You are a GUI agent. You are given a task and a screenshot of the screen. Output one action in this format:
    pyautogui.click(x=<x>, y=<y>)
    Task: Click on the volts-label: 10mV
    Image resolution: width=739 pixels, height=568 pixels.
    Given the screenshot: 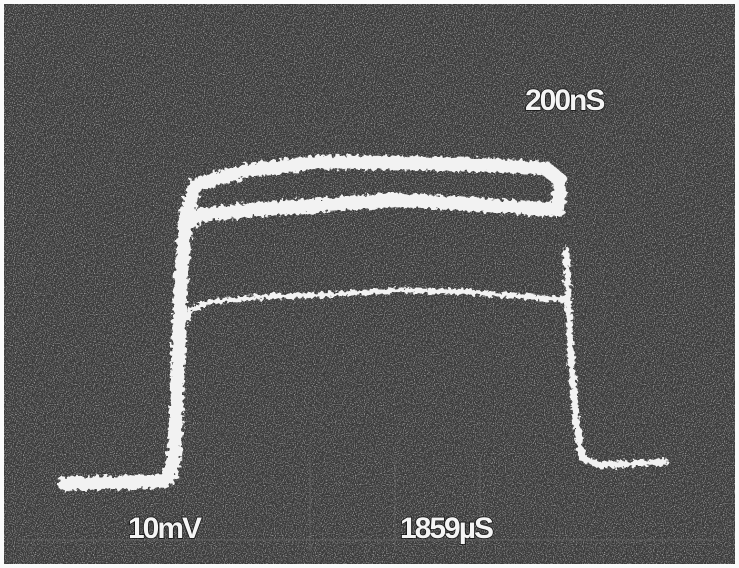 What is the action you would take?
    pyautogui.click(x=165, y=528)
    